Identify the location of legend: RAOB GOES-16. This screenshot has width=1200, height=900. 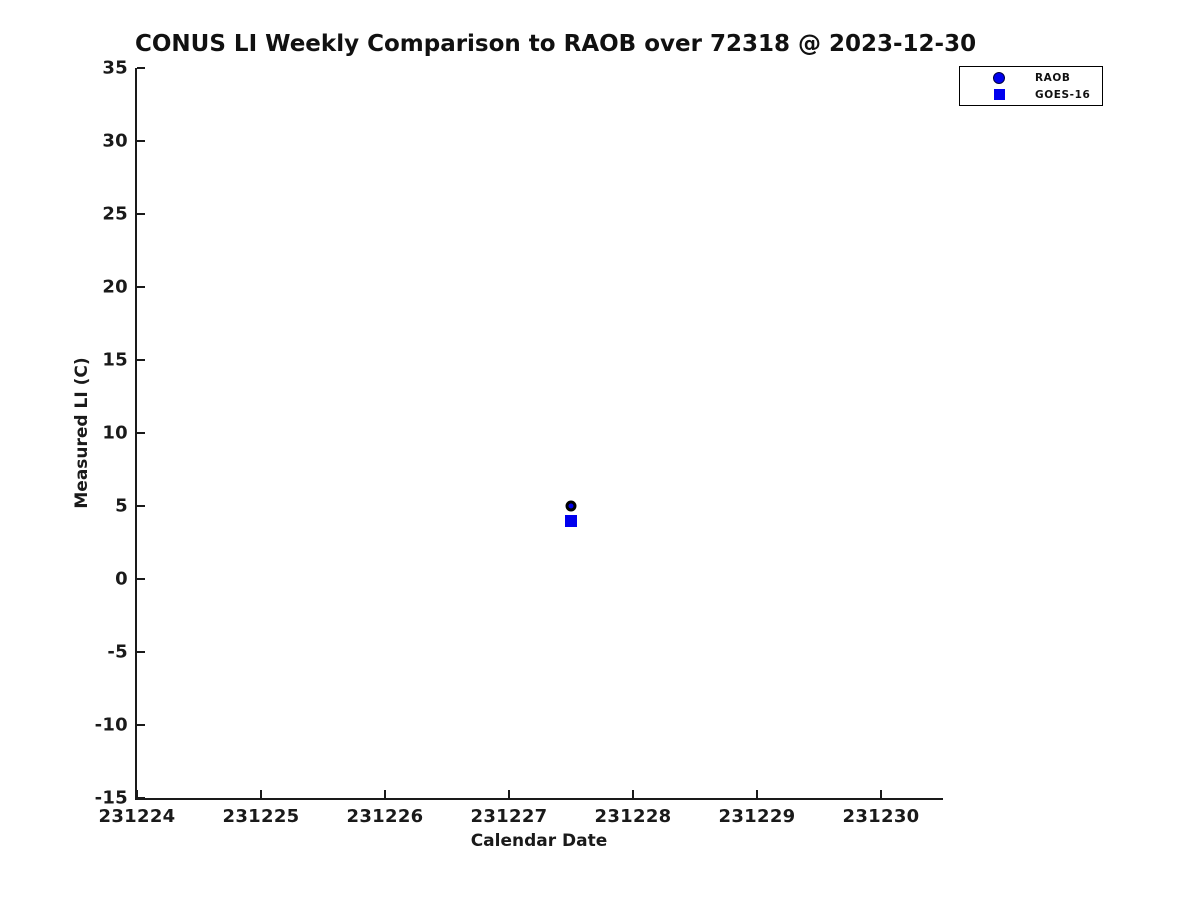
(1031, 86).